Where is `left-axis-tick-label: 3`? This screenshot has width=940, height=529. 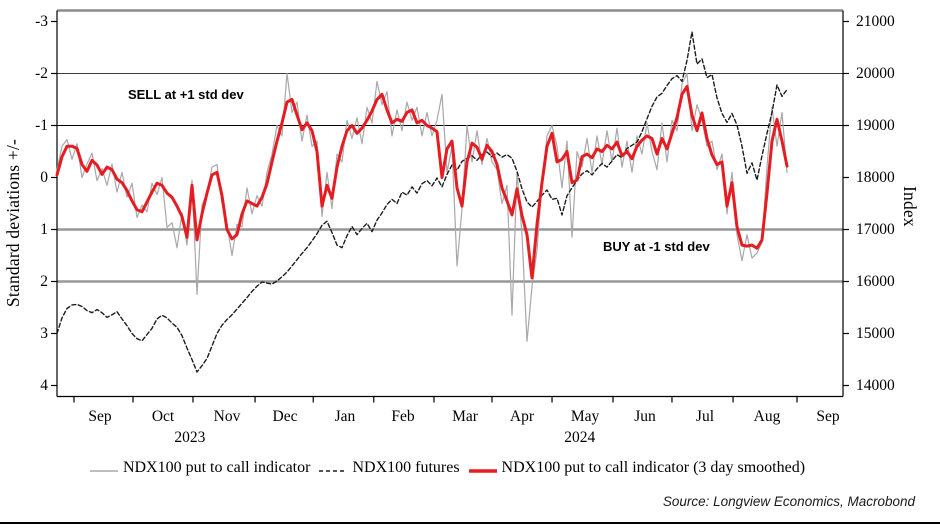 left-axis-tick-label: 3 is located at coordinates (44, 333).